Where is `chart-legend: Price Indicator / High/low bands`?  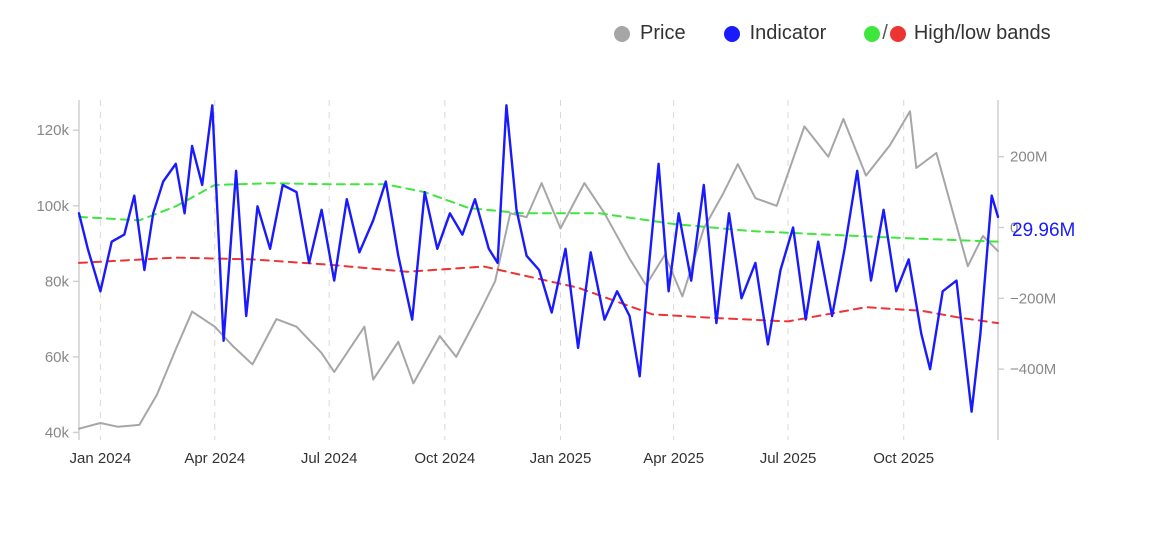 chart-legend: Price Indicator / High/low bands is located at coordinates (832, 33).